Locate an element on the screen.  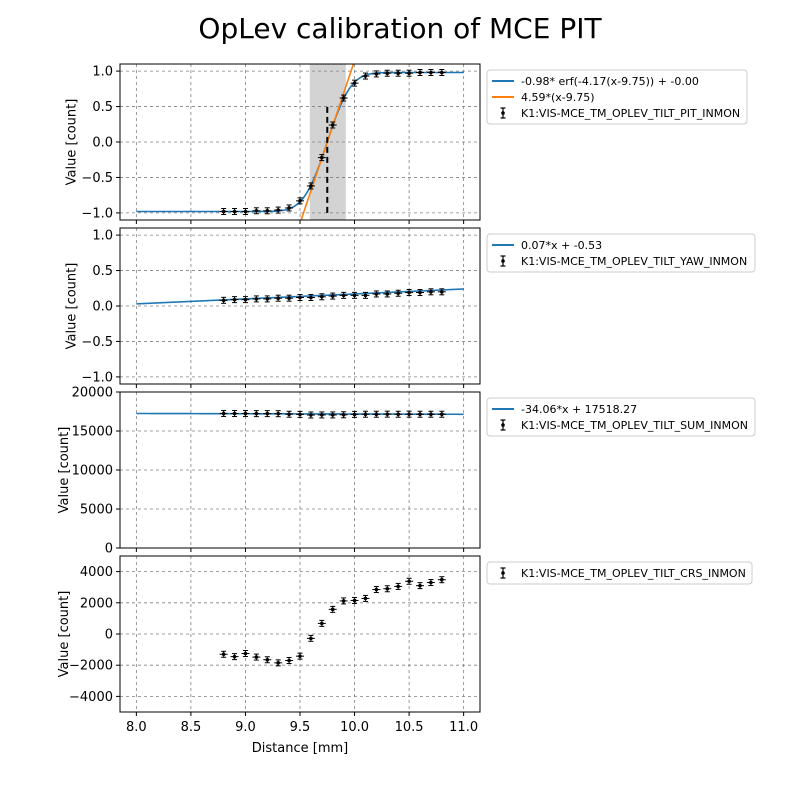
y-tick-label: 5000 is located at coordinates (96, 510).